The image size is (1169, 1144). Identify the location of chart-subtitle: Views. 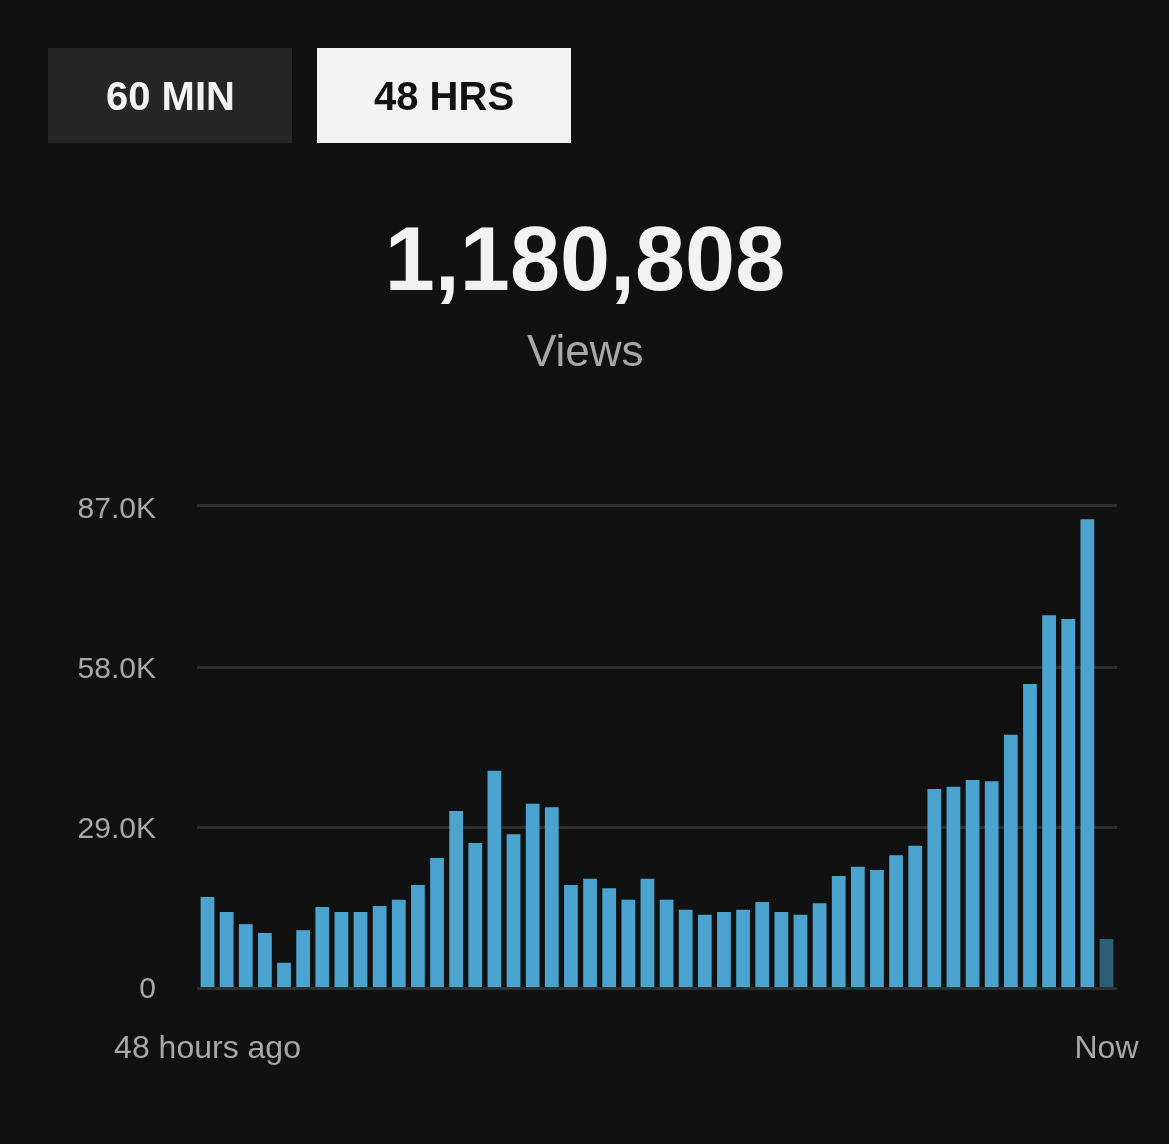
(585, 350).